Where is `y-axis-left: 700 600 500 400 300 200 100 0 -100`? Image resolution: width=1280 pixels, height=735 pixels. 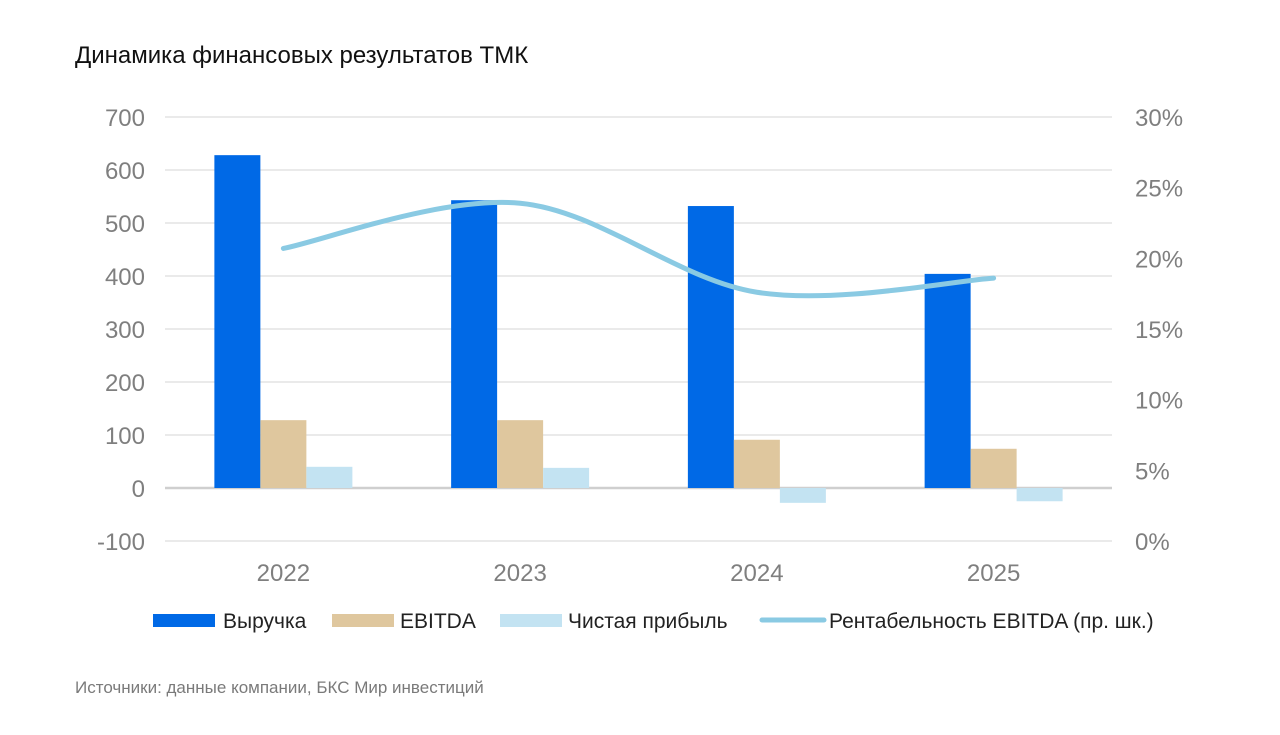
y-axis-left: 700 600 500 400 300 200 100 0 -100 is located at coordinates (121, 330).